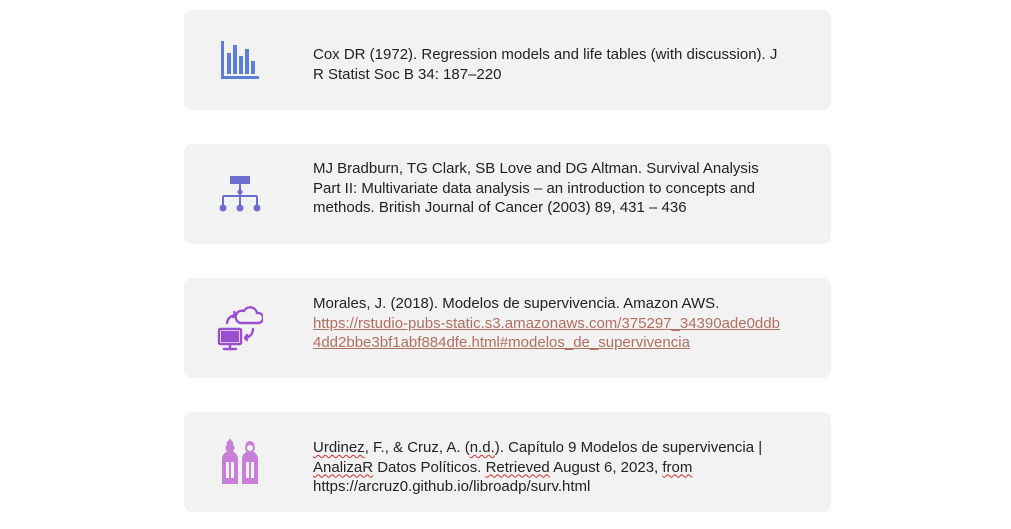 Image resolution: width=1011 pixels, height=529 pixels. Describe the element at coordinates (482, 447) in the screenshot. I see `spellcheck-word: n.d.` at that location.